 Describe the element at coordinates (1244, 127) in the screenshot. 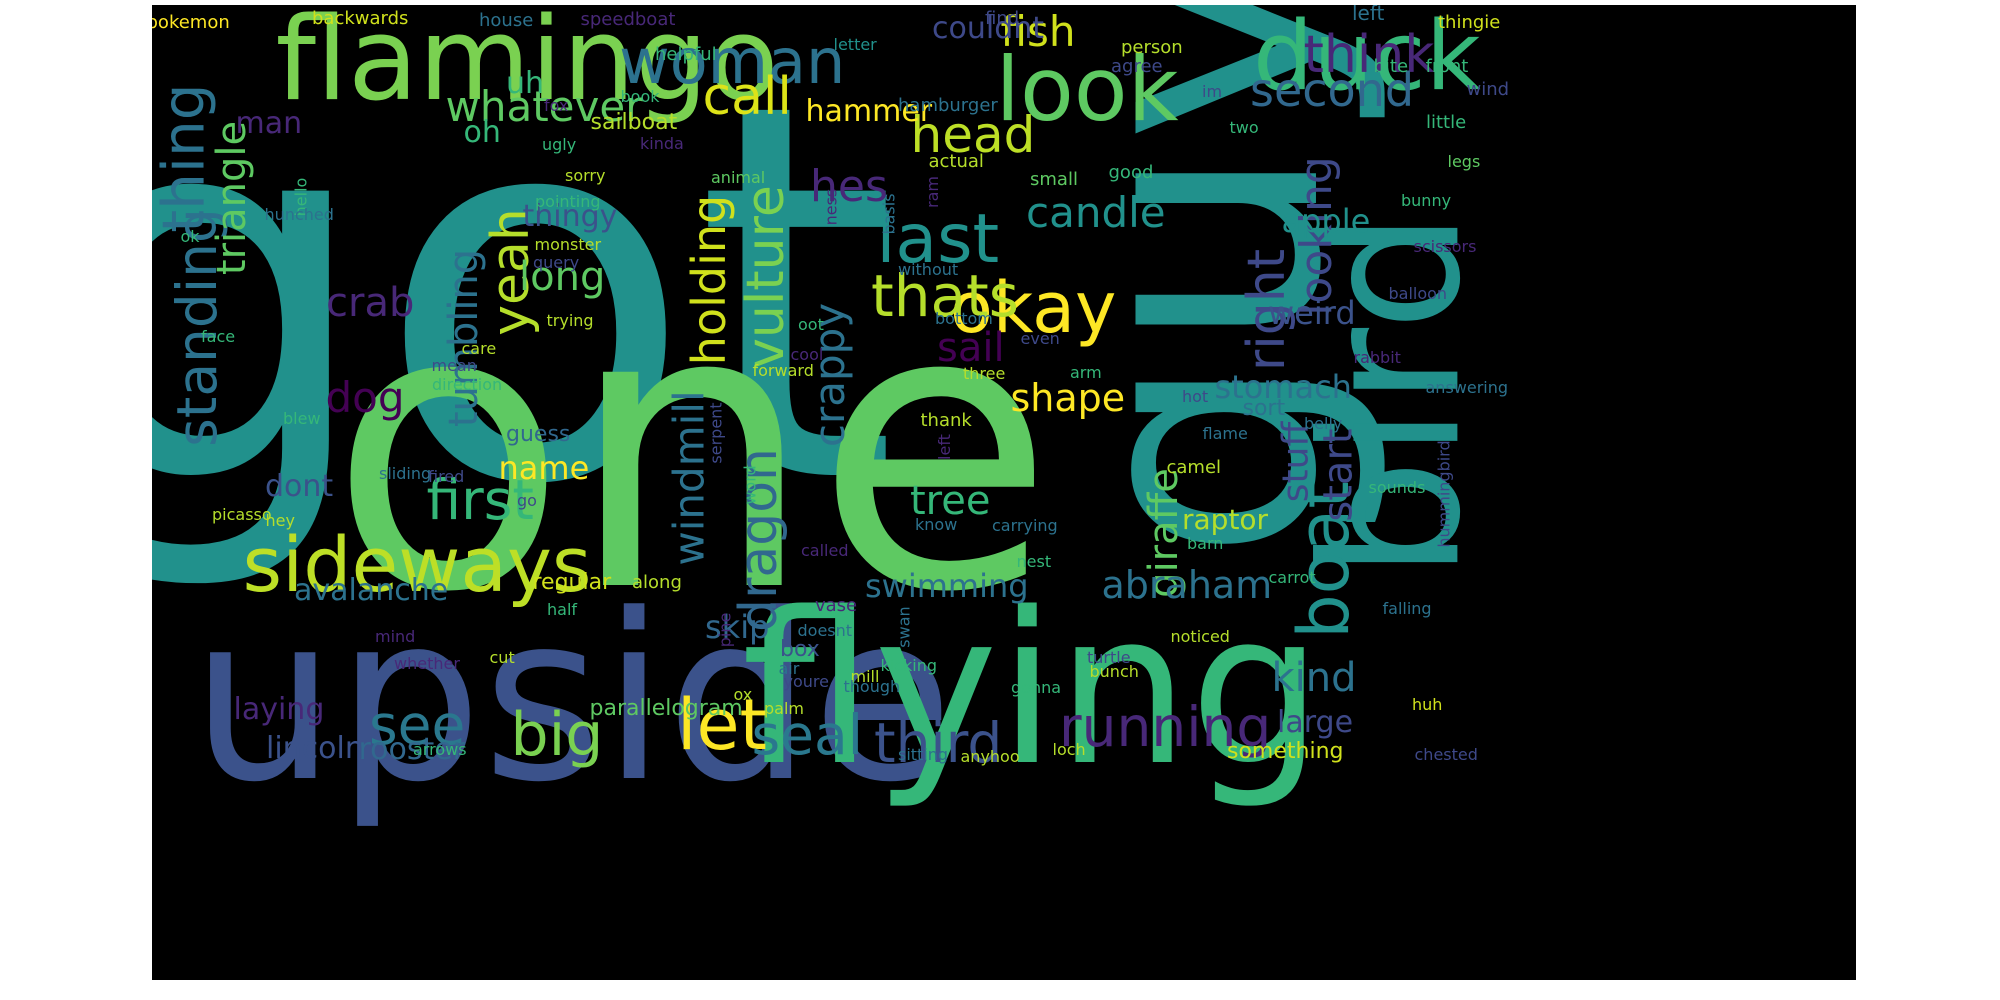

I see `word-cloud-word: two` at that location.